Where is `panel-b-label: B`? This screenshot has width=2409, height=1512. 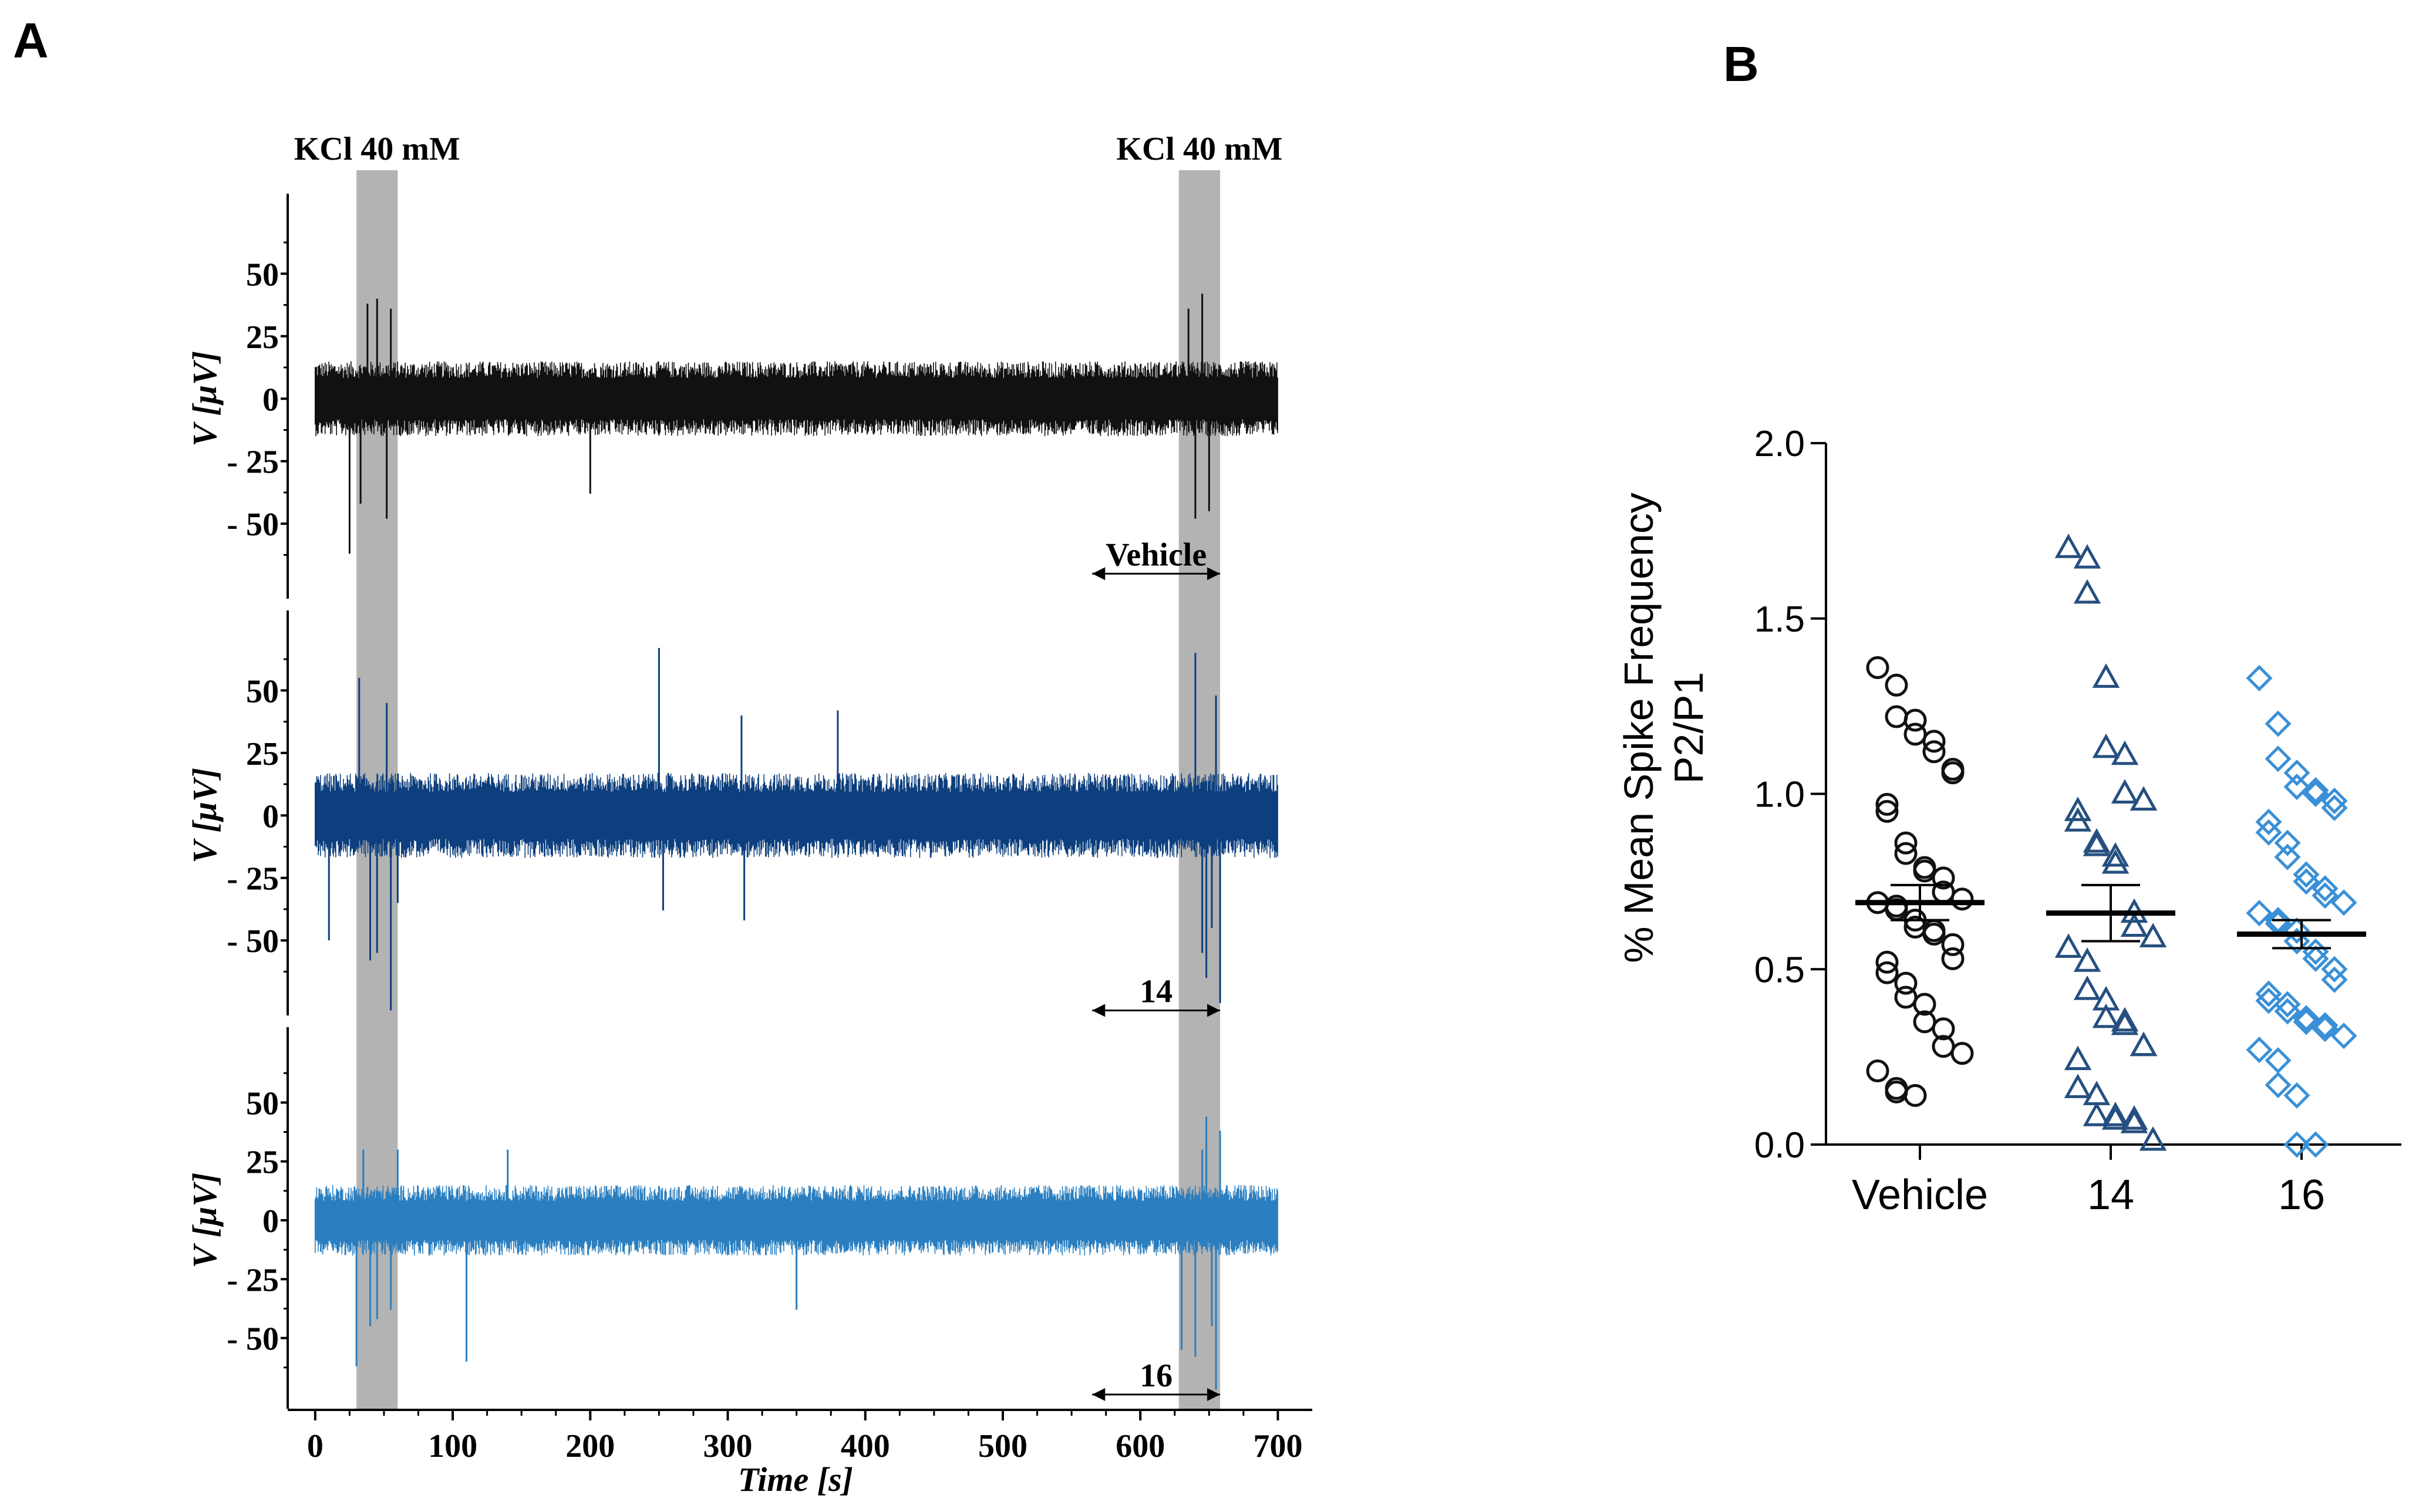 panel-b-label: B is located at coordinates (1741, 64).